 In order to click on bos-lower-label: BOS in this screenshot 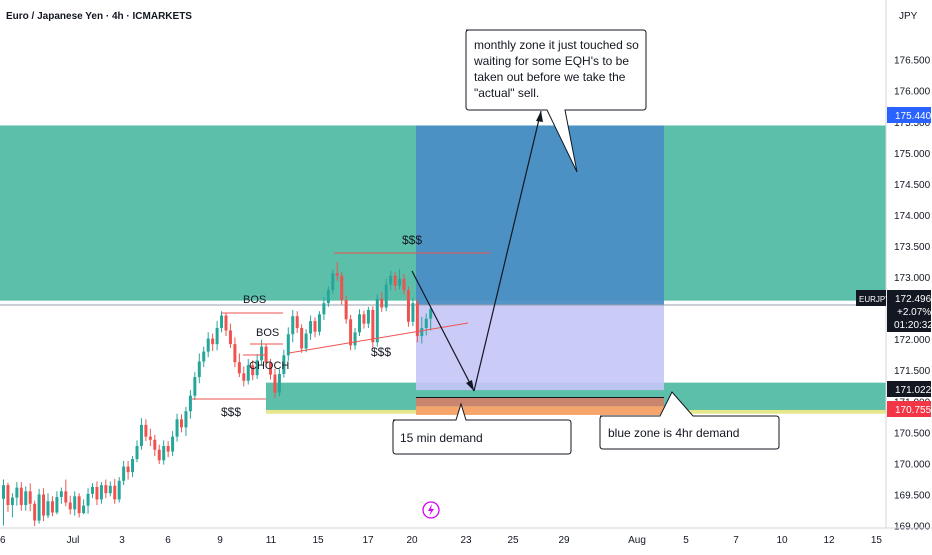, I will do `click(267, 333)`.